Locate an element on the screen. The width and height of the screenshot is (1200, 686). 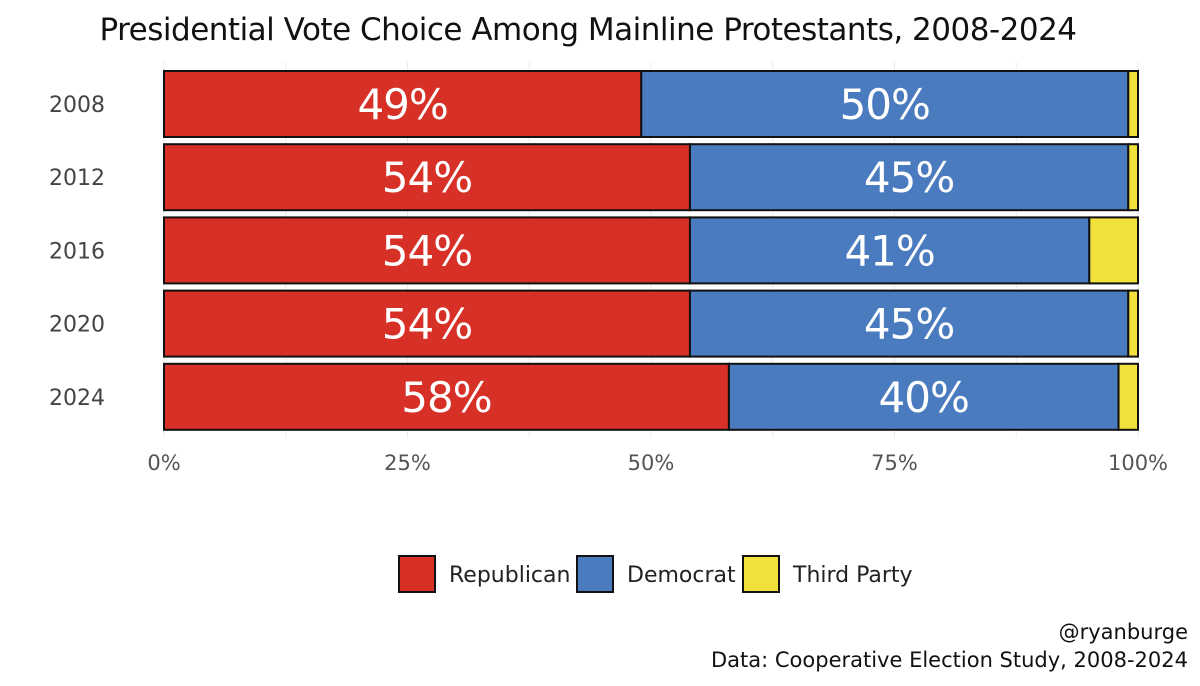
legend-label-democrat: Democrat is located at coordinates (681, 575).